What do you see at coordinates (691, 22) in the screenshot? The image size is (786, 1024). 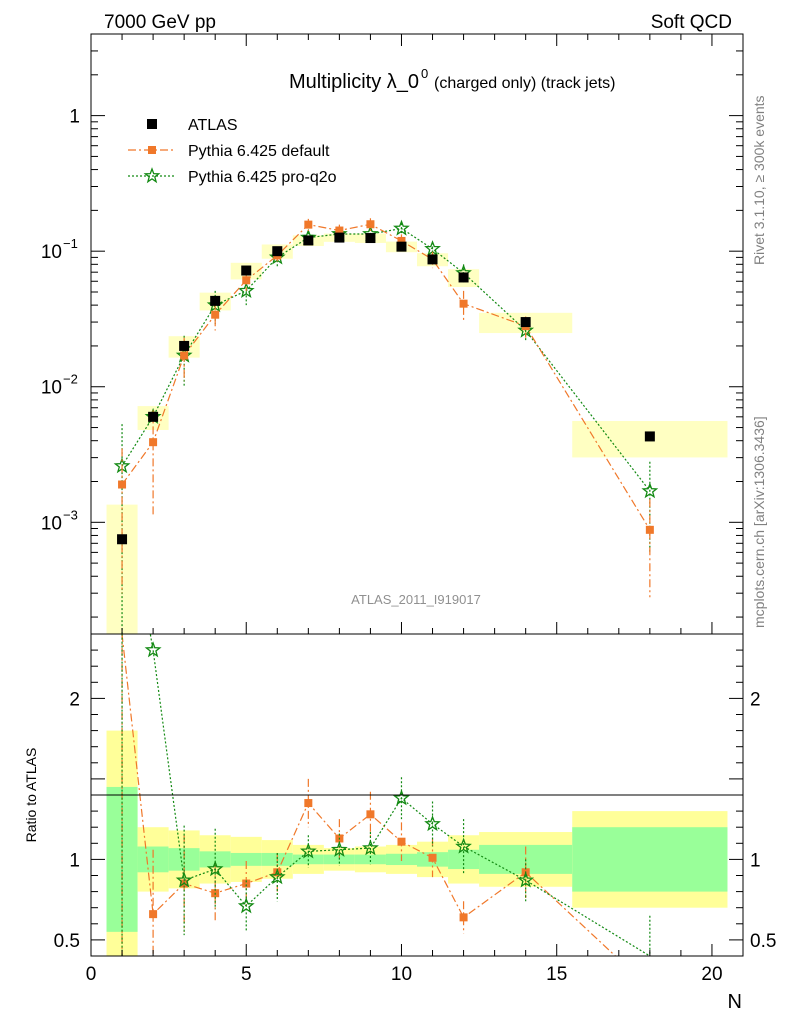 I see `header-right: Soft QCD` at bounding box center [691, 22].